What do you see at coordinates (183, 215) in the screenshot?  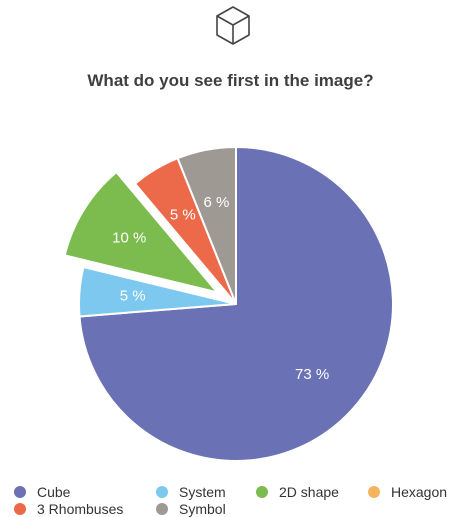 I see `pie-label-3-rhombuses: 5 %` at bounding box center [183, 215].